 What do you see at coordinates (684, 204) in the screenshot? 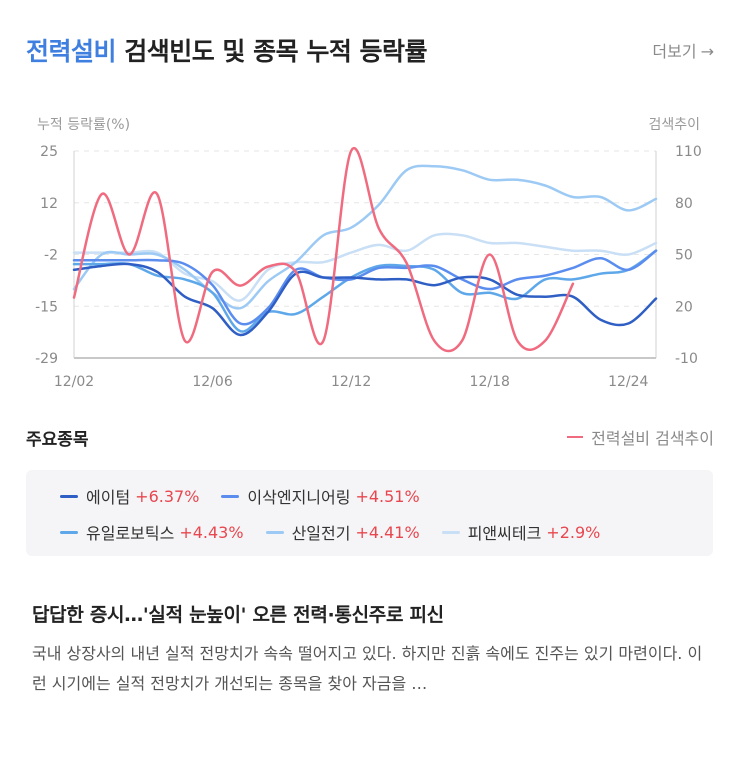
I see `y2-tick-label: 80` at bounding box center [684, 204].